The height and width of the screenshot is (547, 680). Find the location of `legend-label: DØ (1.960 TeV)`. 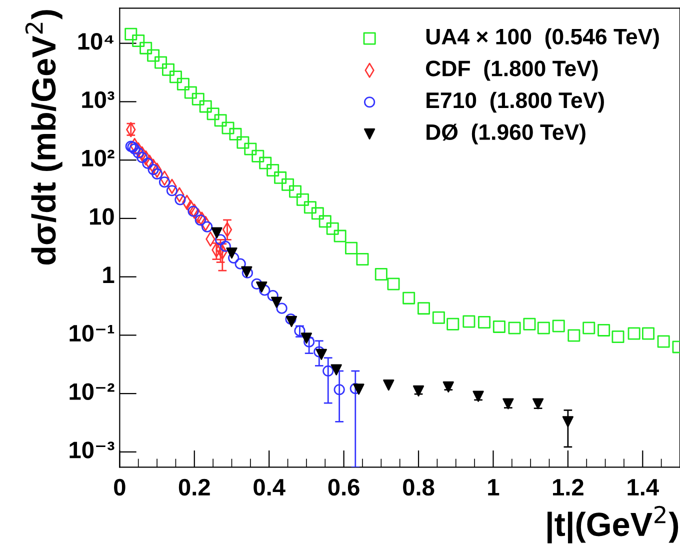

legend-label: DØ (1.960 TeV) is located at coordinates (506, 134).